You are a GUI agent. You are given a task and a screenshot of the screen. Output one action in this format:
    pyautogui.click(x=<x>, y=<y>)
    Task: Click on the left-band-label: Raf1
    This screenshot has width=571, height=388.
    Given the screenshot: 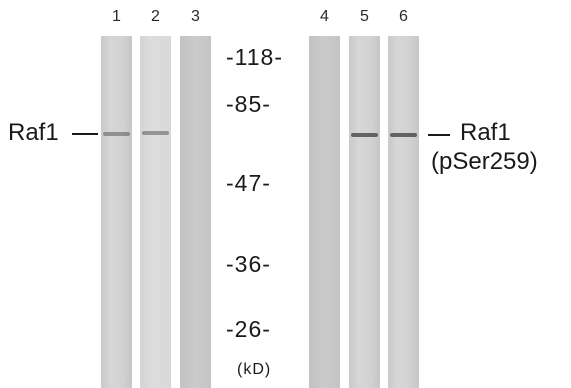 What is the action you would take?
    pyautogui.click(x=33, y=132)
    